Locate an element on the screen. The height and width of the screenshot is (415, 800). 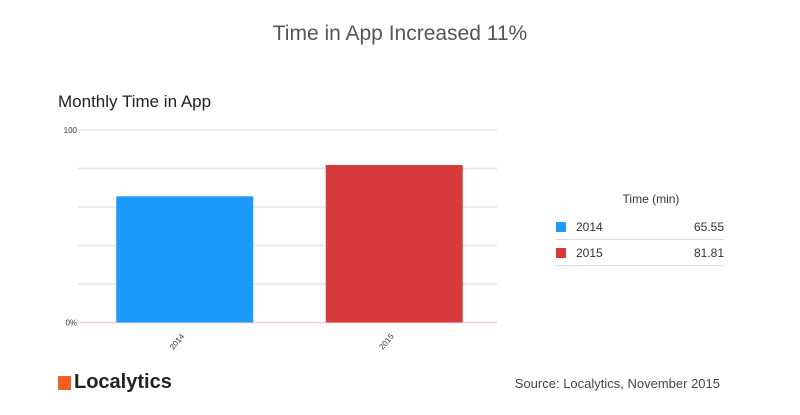
logo-icon is located at coordinates (64, 382).